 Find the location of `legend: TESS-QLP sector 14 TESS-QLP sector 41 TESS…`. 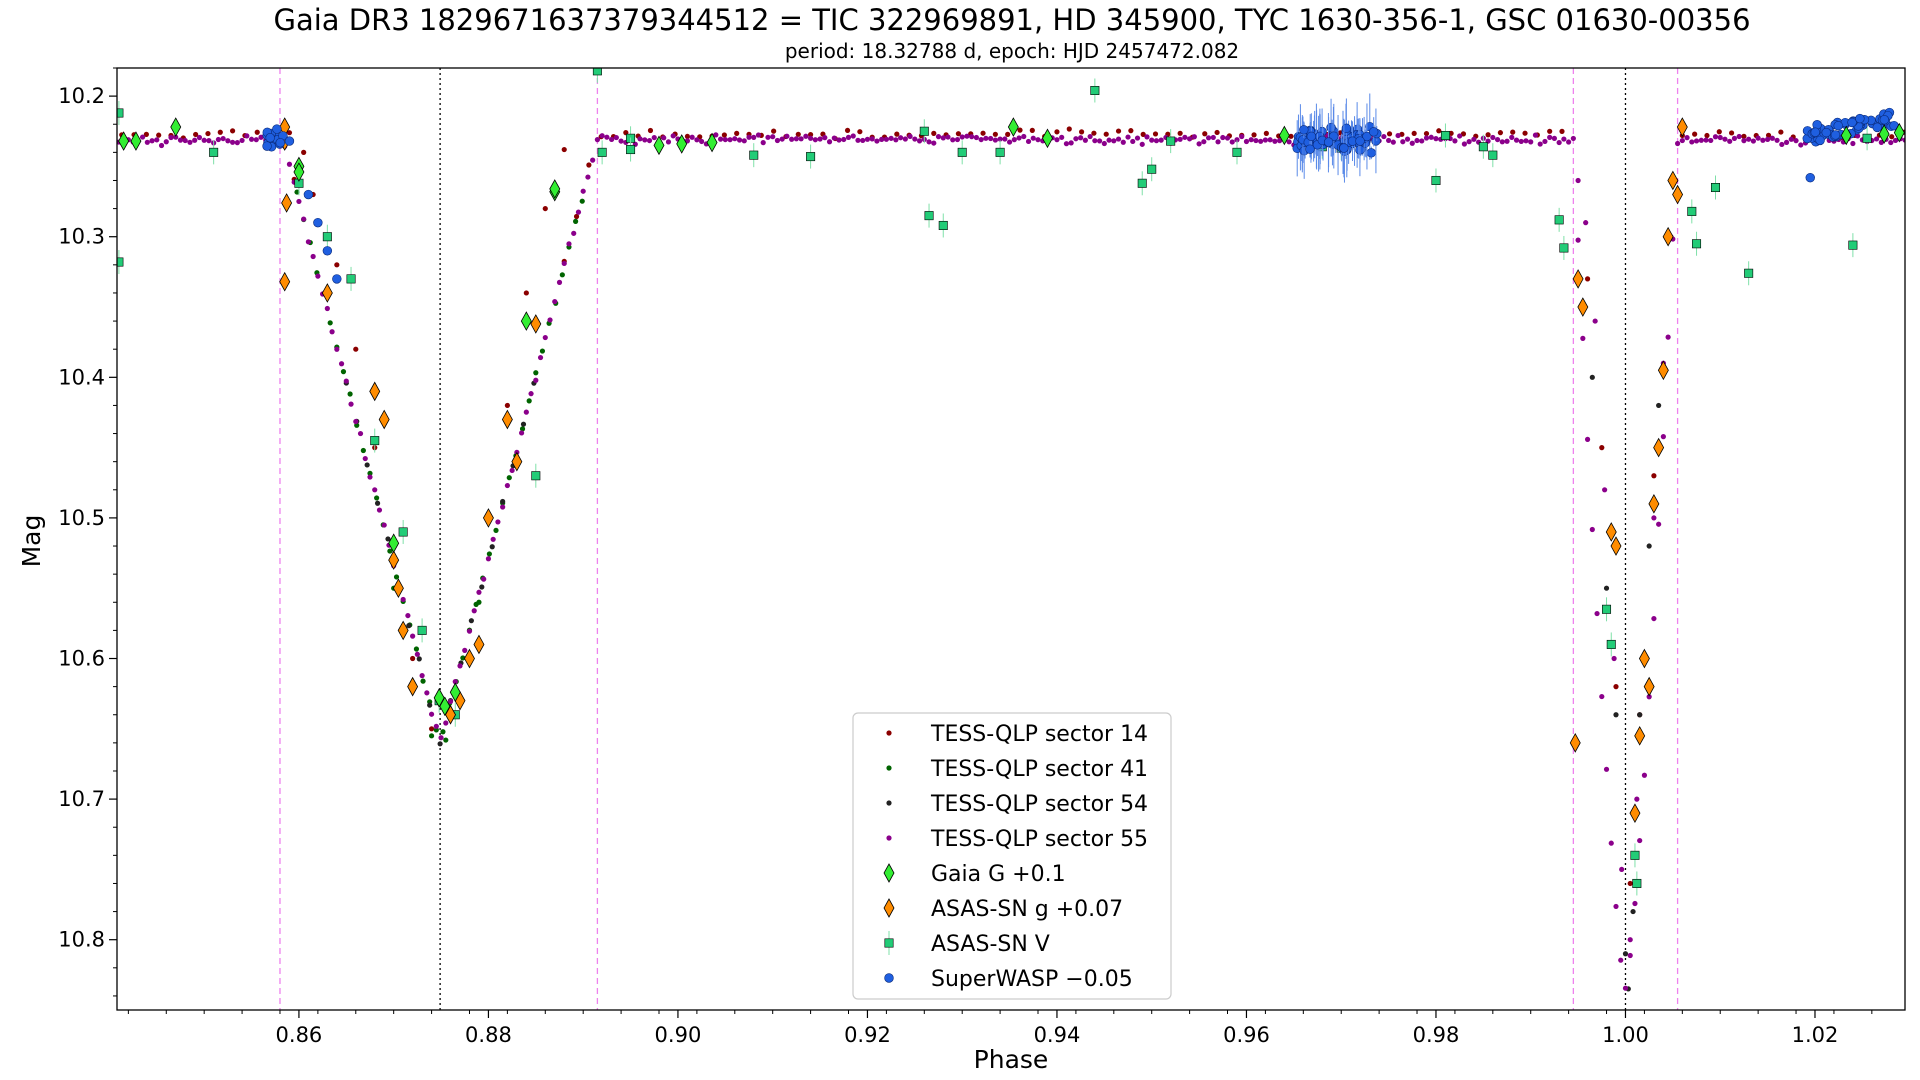

legend: TESS-QLP sector 14 TESS-QLP sector 41 TESS… is located at coordinates (1012, 856).